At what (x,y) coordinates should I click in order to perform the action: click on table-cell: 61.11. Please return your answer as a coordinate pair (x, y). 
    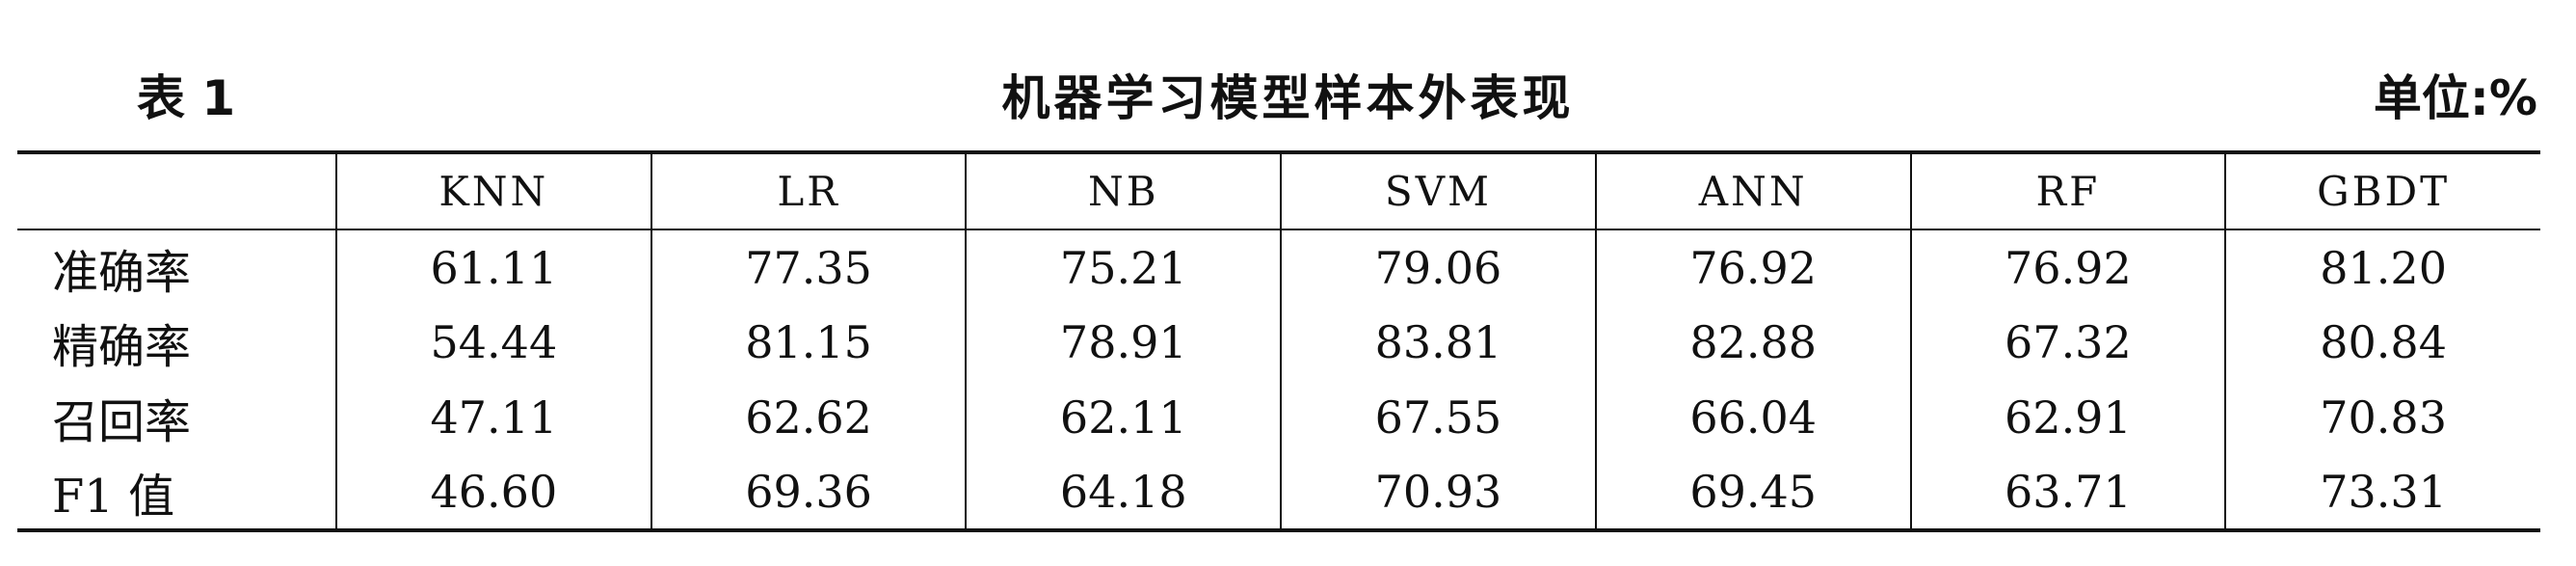
    Looking at the image, I should click on (493, 267).